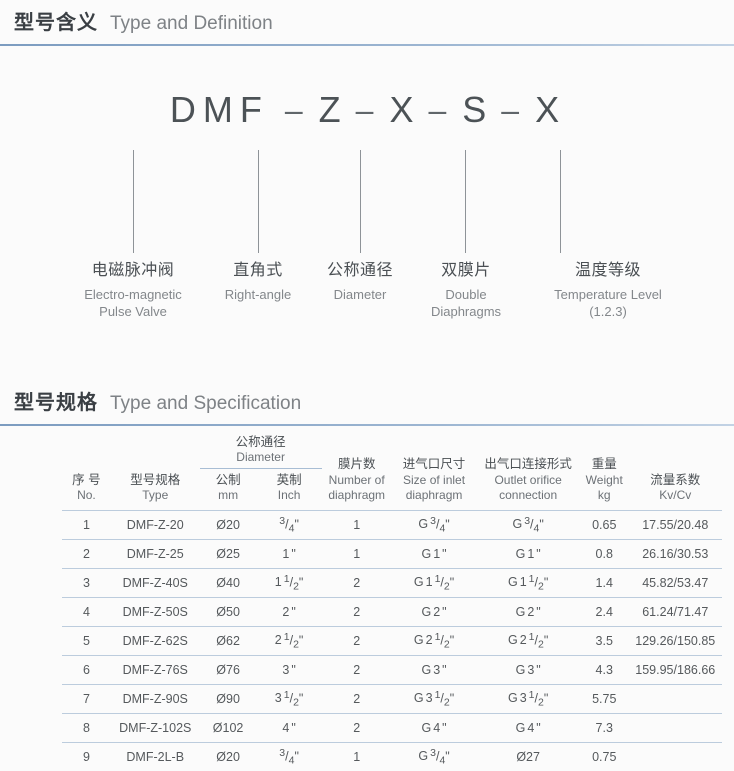 This screenshot has height=771, width=734. What do you see at coordinates (155, 479) in the screenshot?
I see `th-type-cn: 型号规格` at bounding box center [155, 479].